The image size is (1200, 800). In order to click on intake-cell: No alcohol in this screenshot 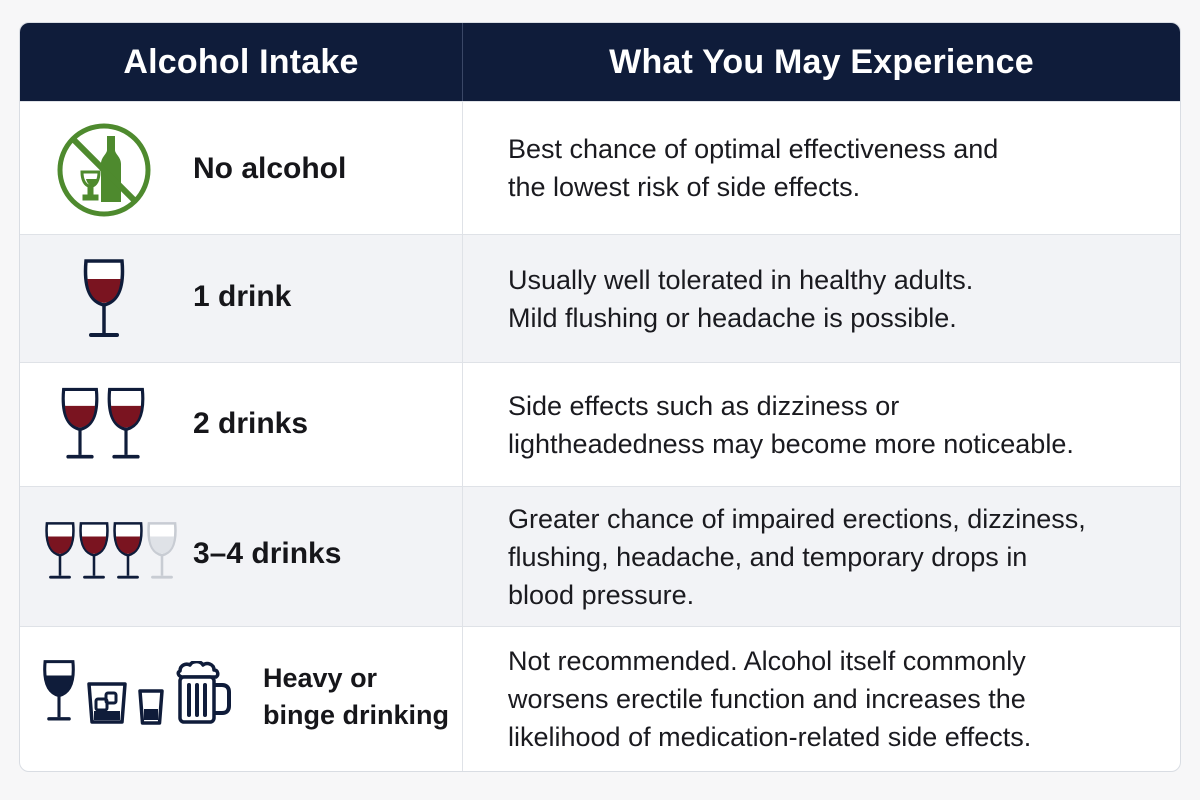, I will do `click(241, 168)`.